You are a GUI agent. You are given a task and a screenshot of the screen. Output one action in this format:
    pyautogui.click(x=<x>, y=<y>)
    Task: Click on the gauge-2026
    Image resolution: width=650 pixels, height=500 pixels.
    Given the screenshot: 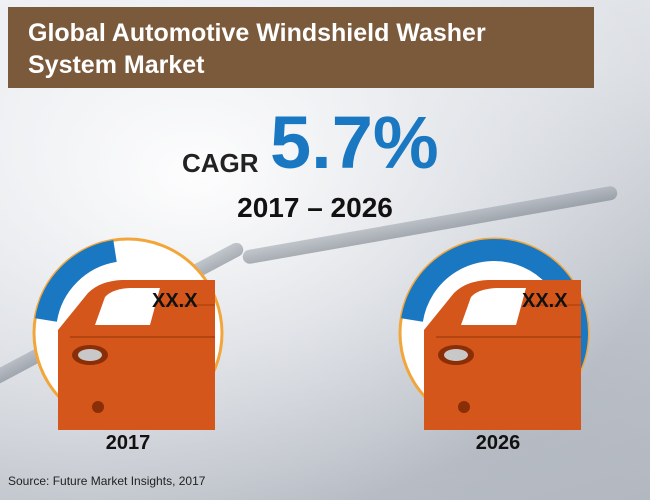 What is the action you would take?
    pyautogui.click(x=494, y=333)
    